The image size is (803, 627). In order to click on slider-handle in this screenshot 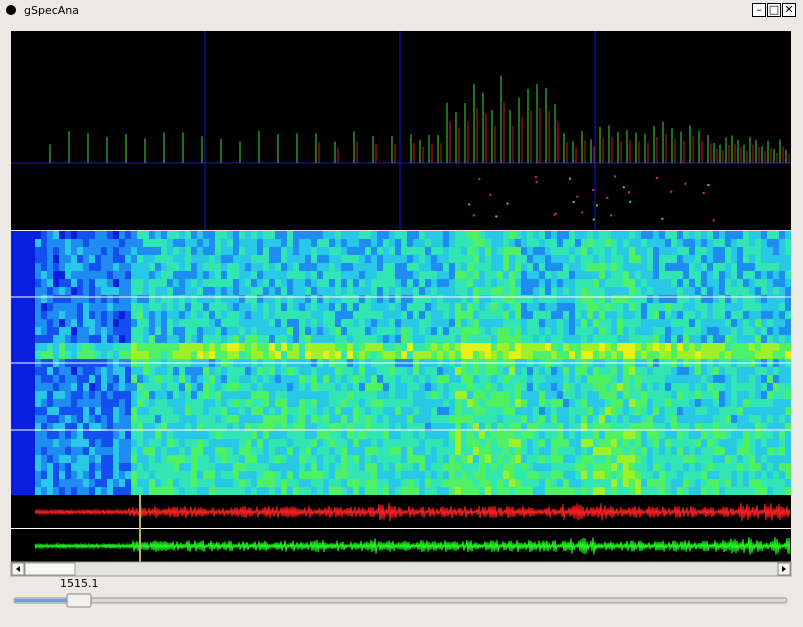, I will do `click(79, 600)`.